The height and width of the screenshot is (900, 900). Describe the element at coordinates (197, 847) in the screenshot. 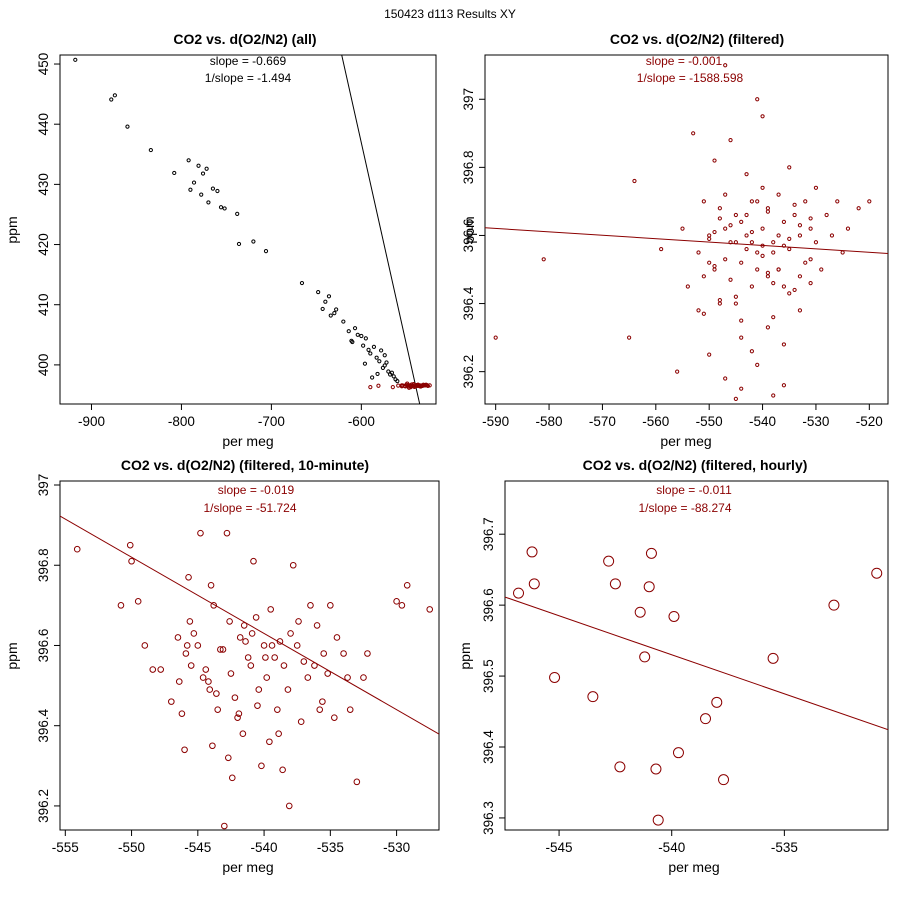

I see `x-tick-label: -545` at that location.